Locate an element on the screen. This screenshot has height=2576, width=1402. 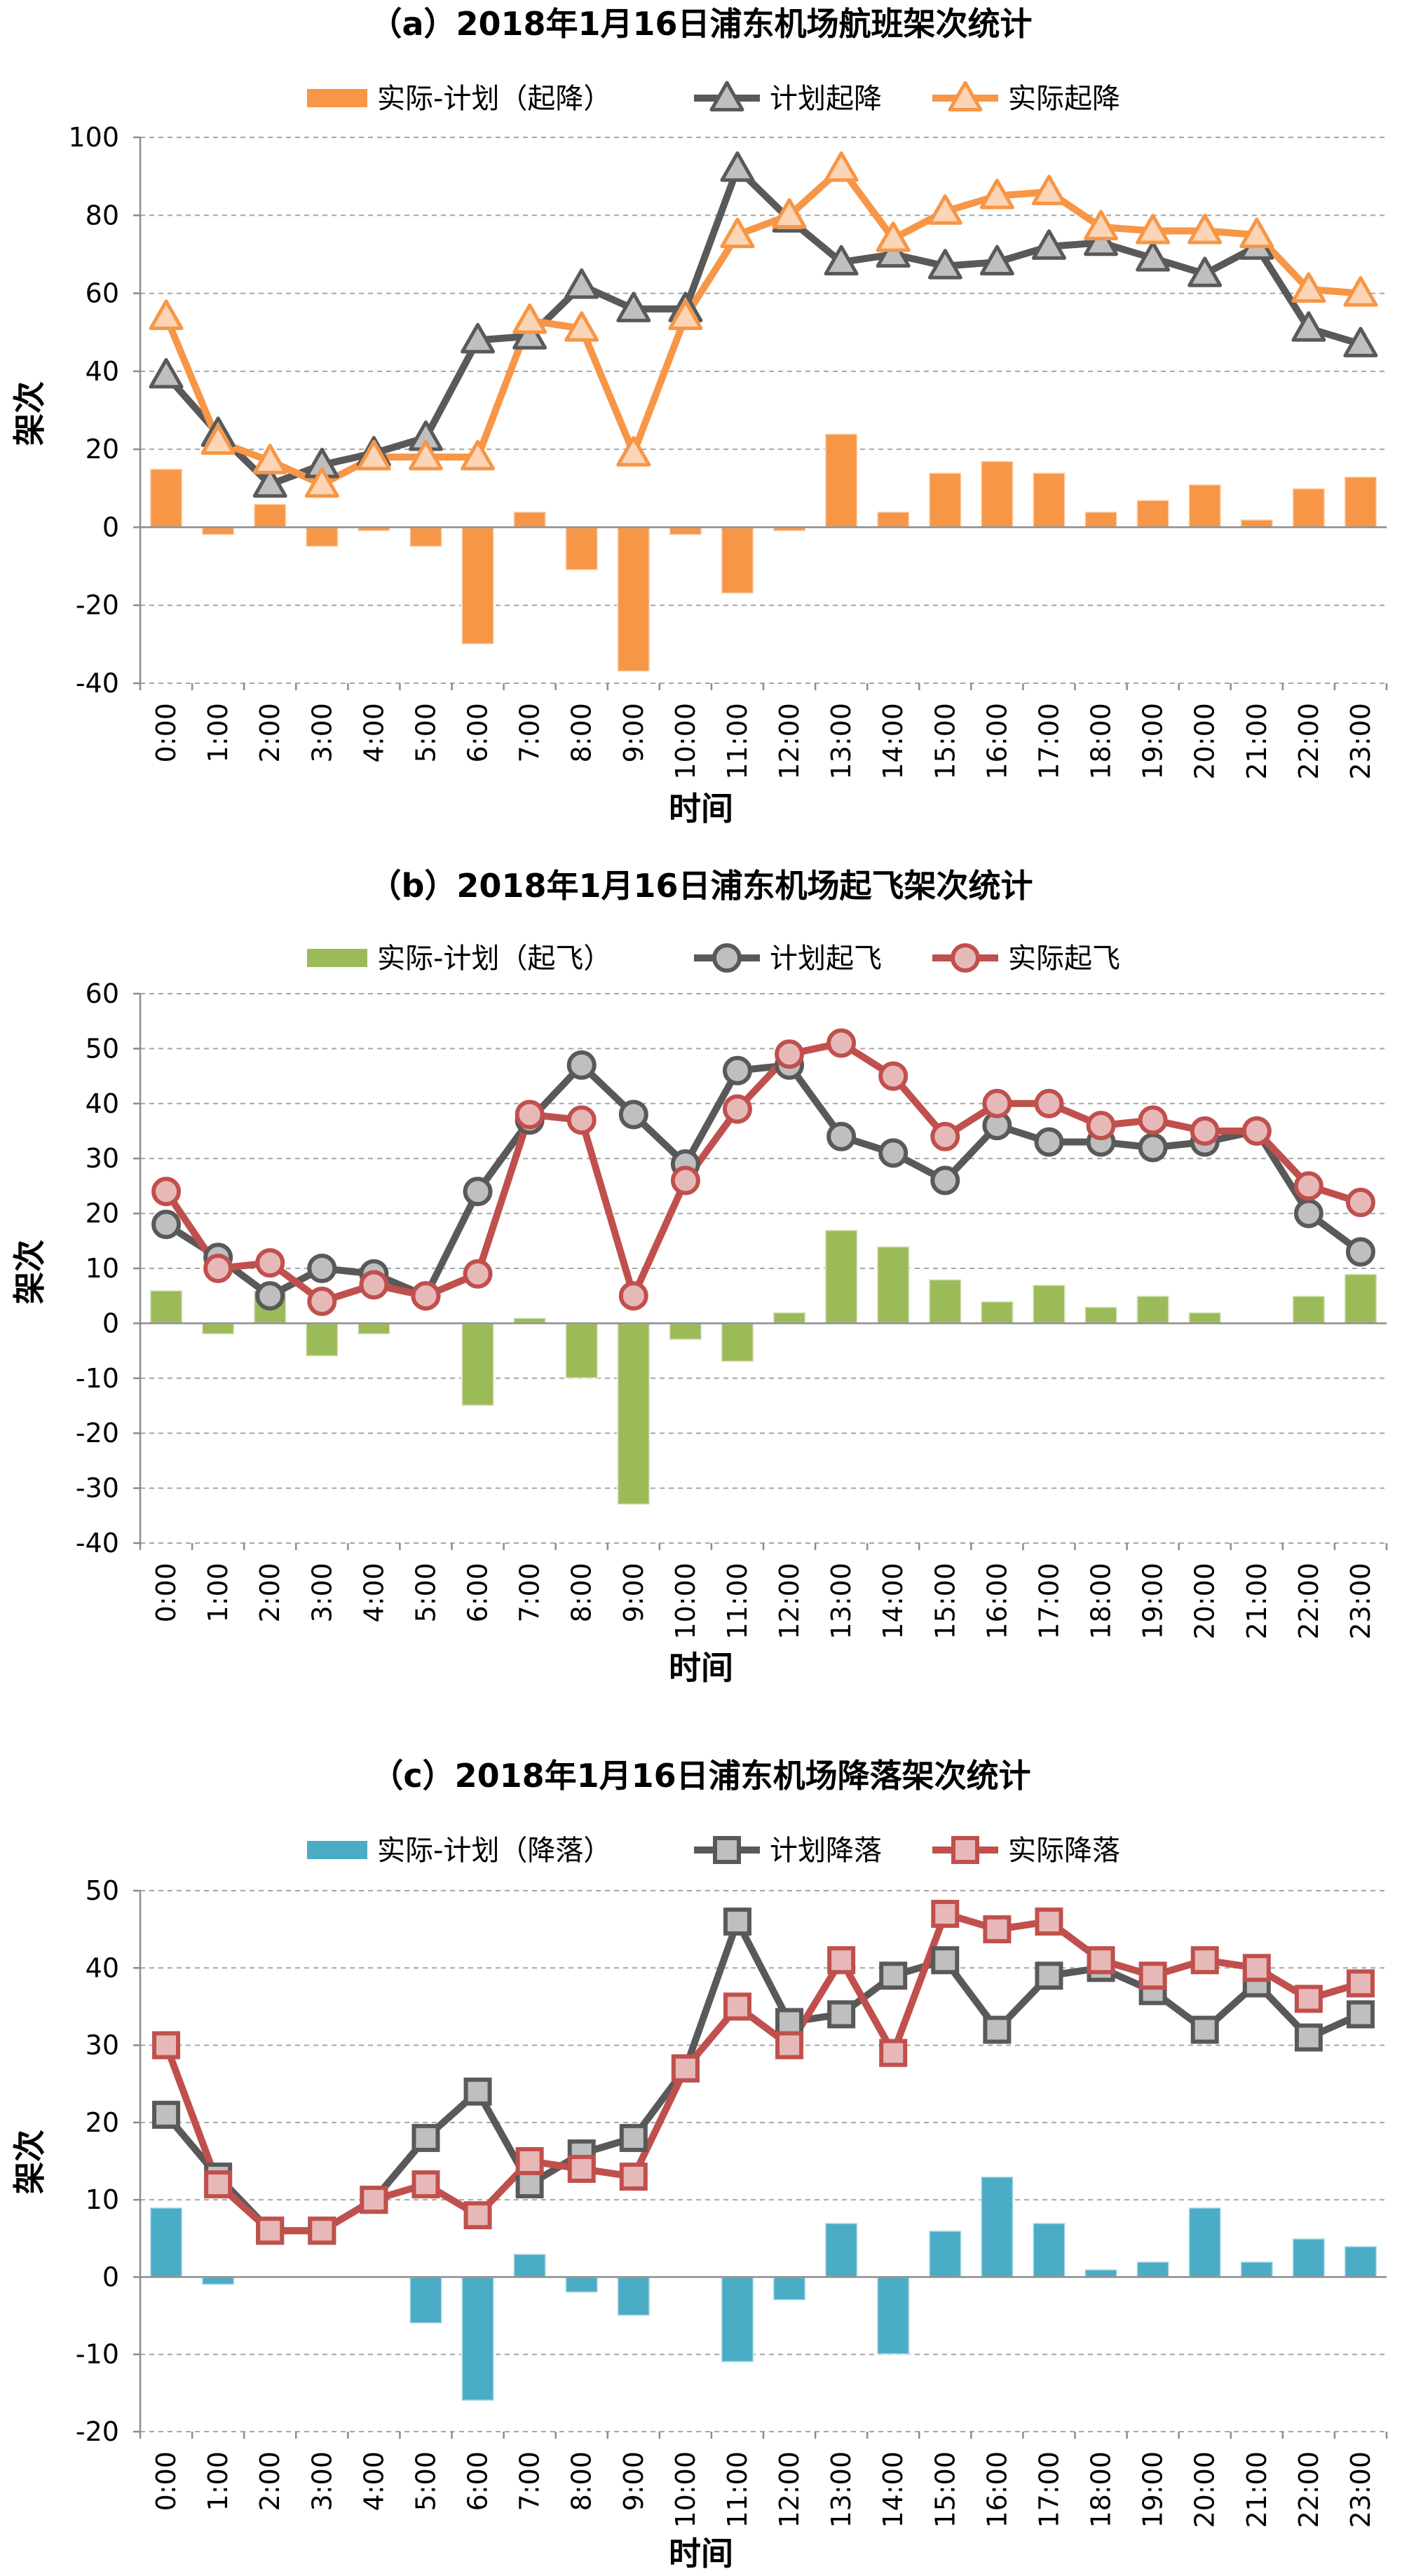
y-tick-label: 60 is located at coordinates (102, 994).